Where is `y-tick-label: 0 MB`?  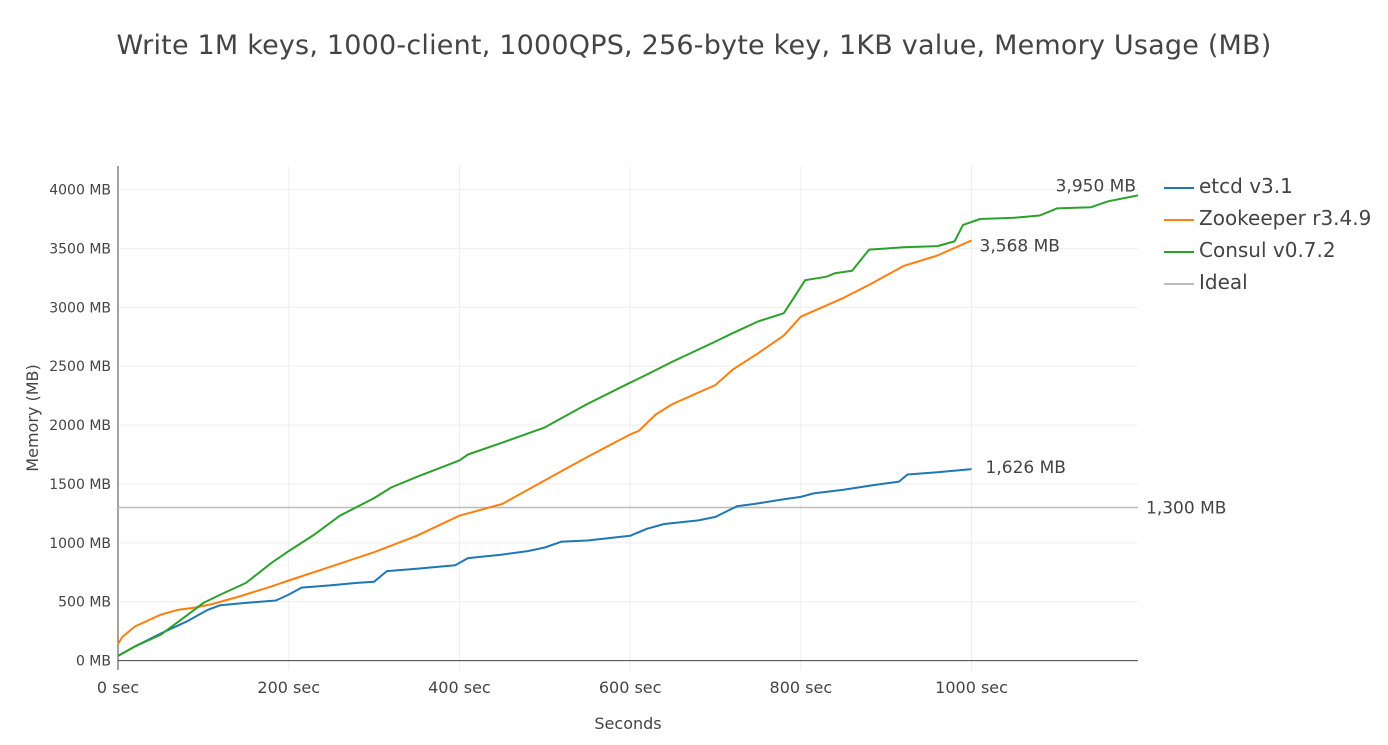
y-tick-label: 0 MB is located at coordinates (93, 662).